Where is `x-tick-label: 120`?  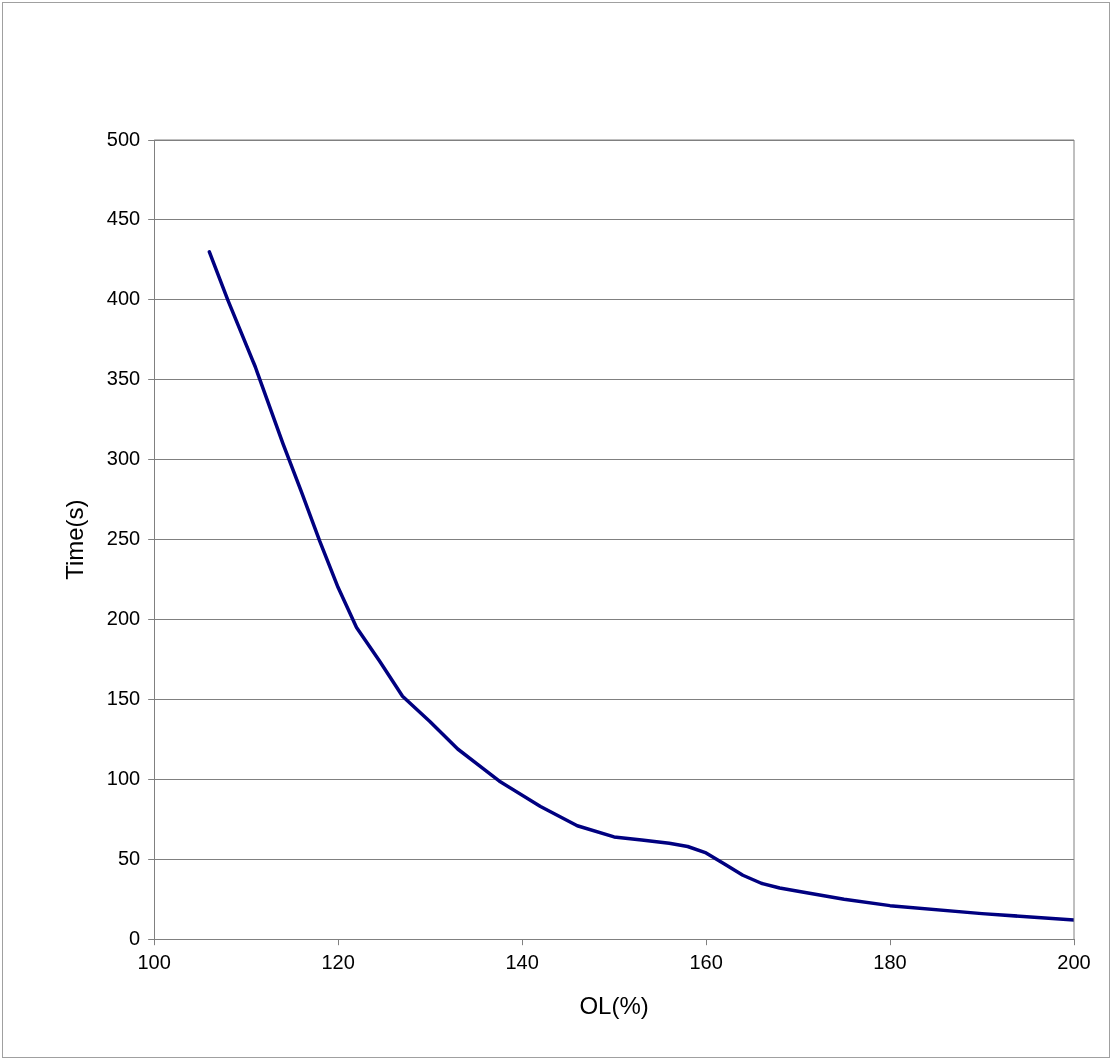 x-tick-label: 120 is located at coordinates (338, 961).